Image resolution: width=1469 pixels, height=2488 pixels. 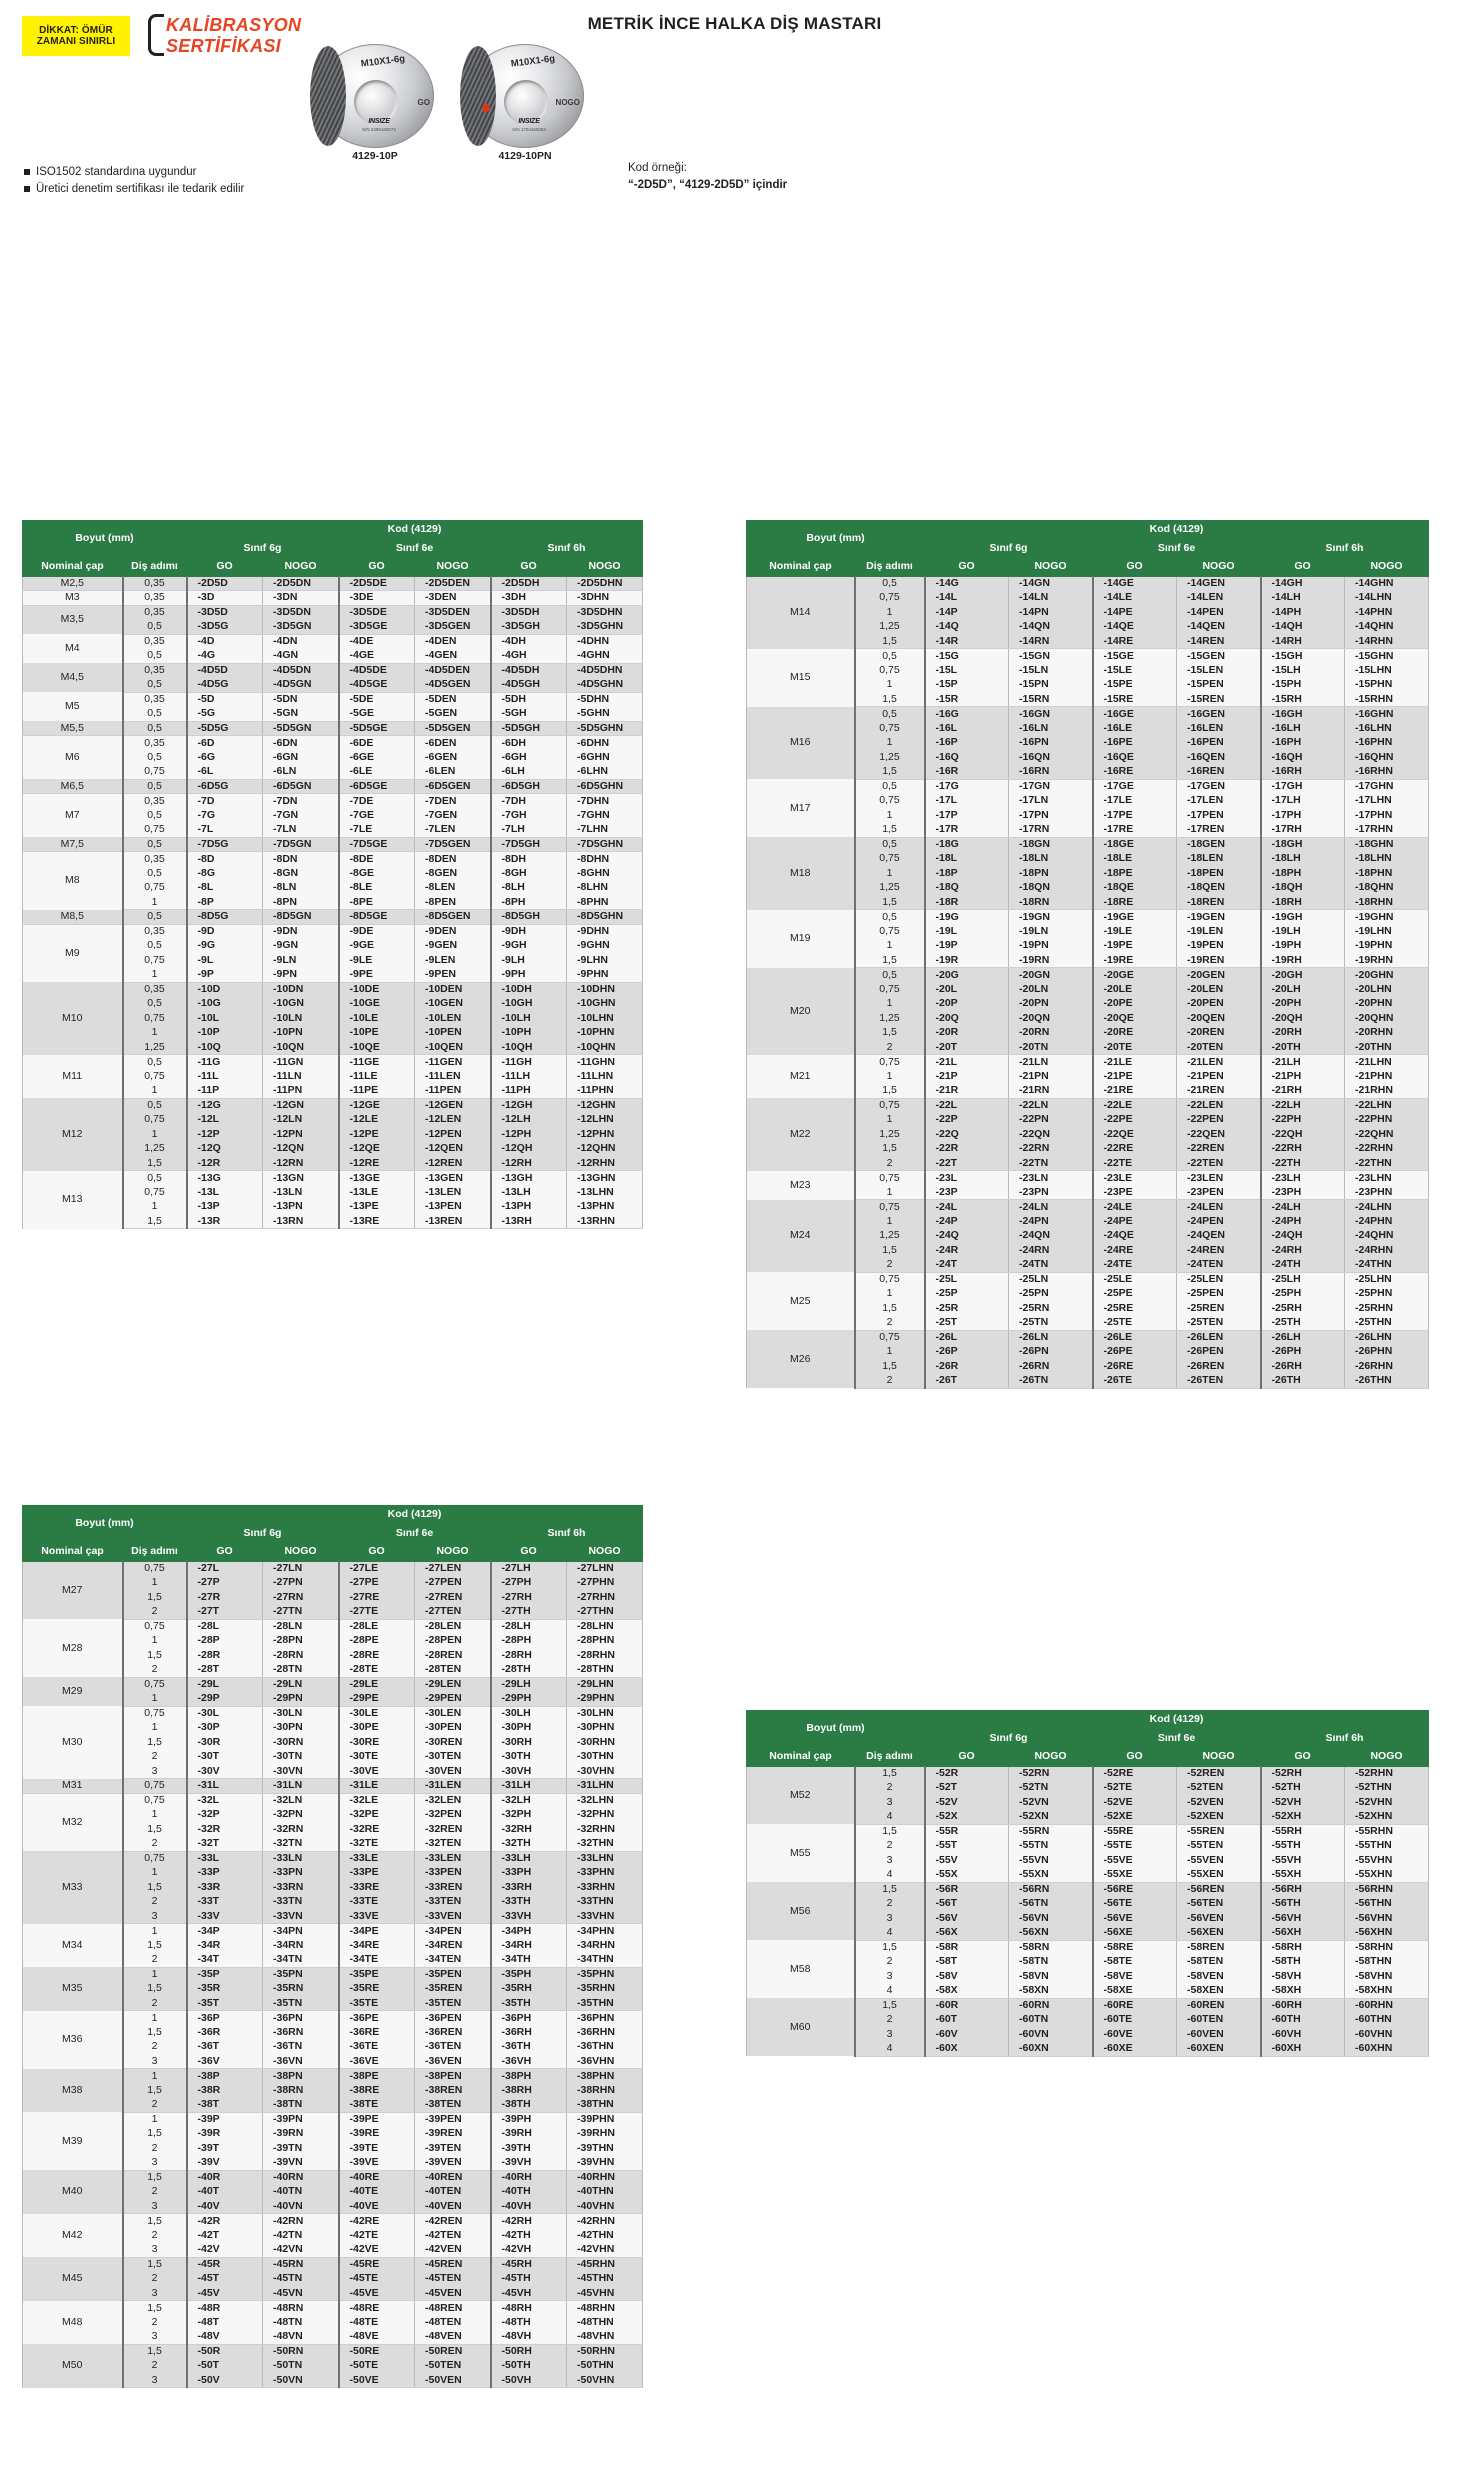 I want to click on cell-code-nogo-6h: -4D5DHN, so click(x=604, y=670).